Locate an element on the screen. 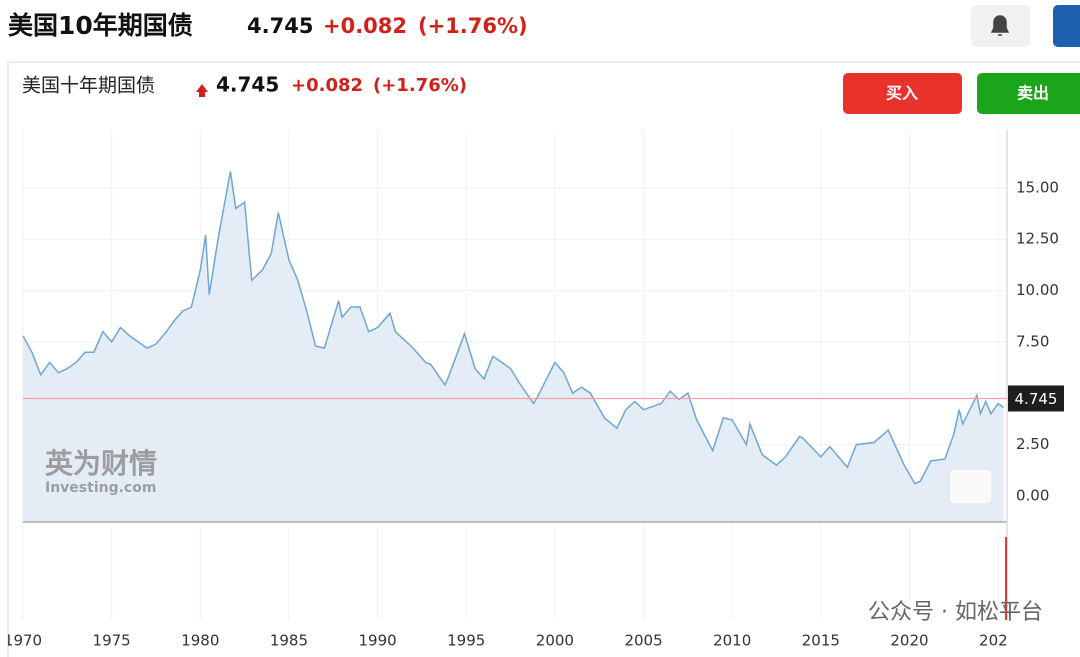  x-tick-label: 2025 is located at coordinates (998, 641).